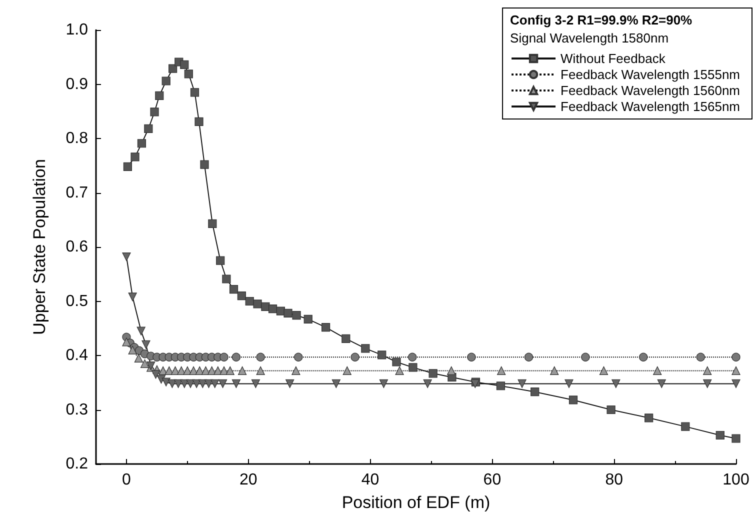  What do you see at coordinates (77, 193) in the screenshot?
I see `y-tick-label: 0.7` at bounding box center [77, 193].